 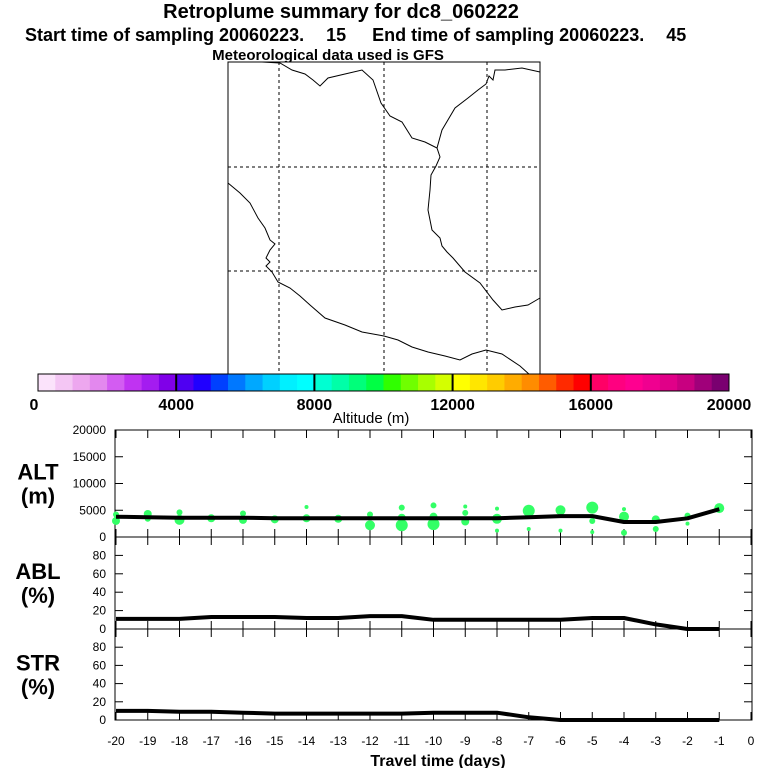 What do you see at coordinates (437, 760) in the screenshot?
I see `x-axis-label: Travel time (days)` at bounding box center [437, 760].